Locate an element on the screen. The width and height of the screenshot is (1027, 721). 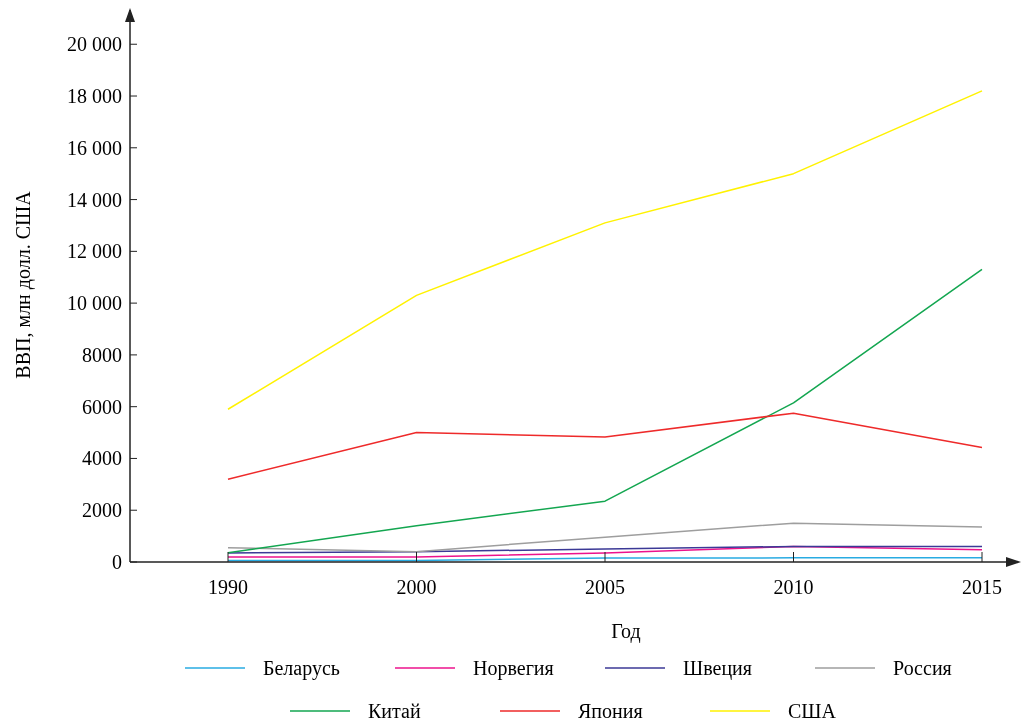
legend-label: Россия is located at coordinates (922, 668).